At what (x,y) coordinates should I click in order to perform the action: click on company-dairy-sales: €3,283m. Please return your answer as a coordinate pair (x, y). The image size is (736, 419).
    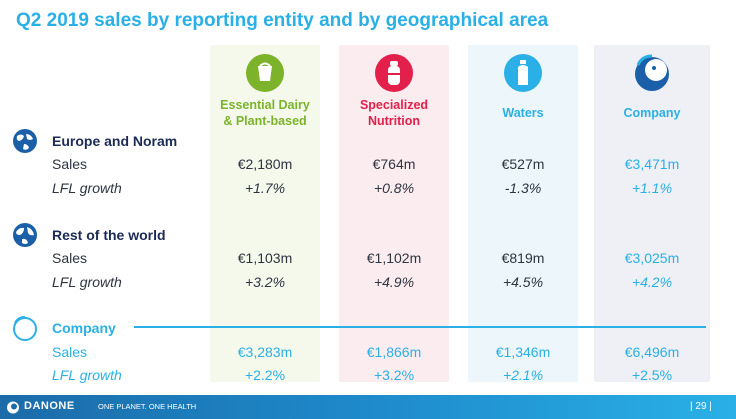
    Looking at the image, I should click on (265, 352).